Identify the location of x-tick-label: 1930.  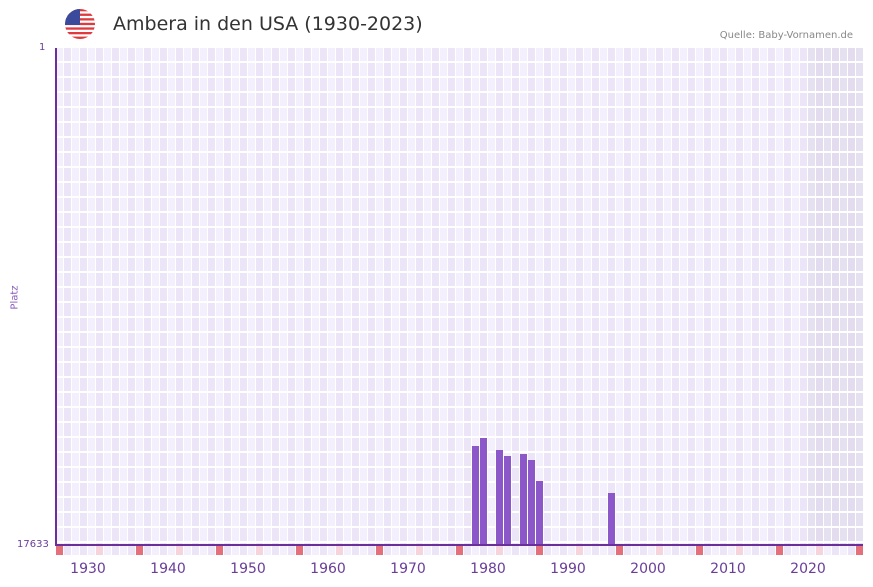
(88, 569).